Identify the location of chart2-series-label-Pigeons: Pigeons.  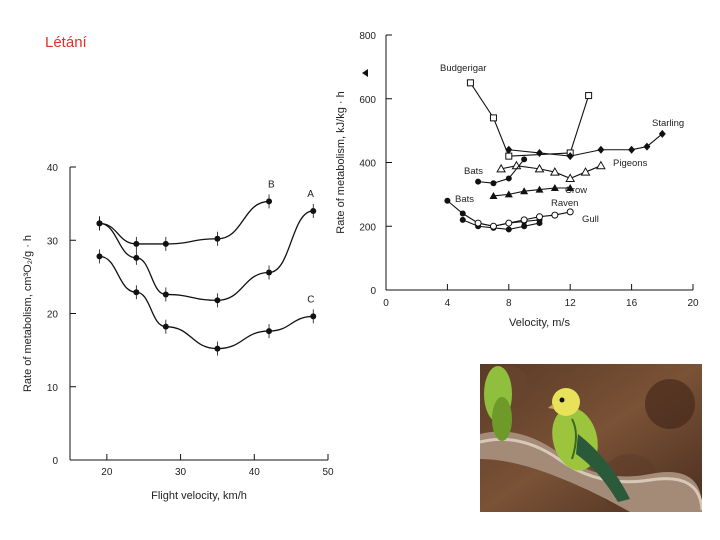
(630, 163).